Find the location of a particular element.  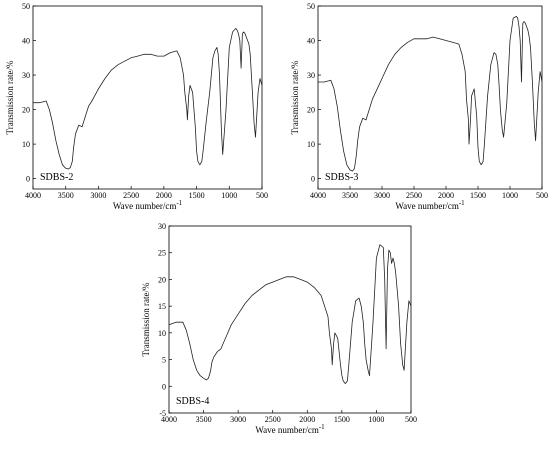

sample-label: SDBS-4 is located at coordinates (192, 401).